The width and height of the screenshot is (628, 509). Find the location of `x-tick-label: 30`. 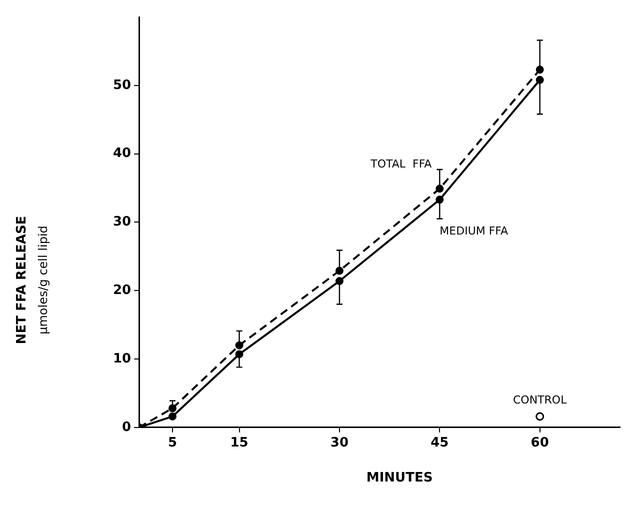

x-tick-label: 30 is located at coordinates (339, 443).